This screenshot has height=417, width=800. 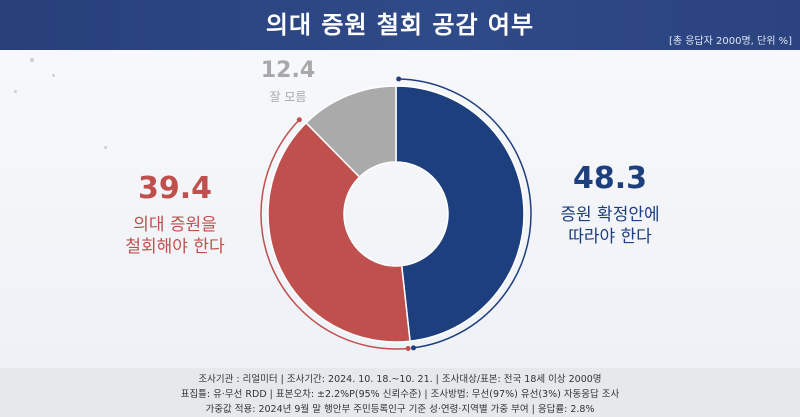 I want to click on slice-label-agree-confirmed: 48.3 증원 확정안에 따라야 한다, so click(x=610, y=205).